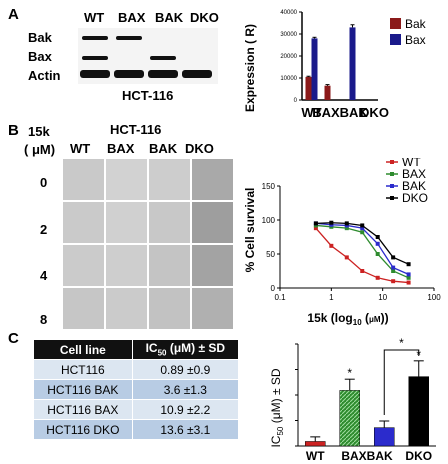 This screenshot has width=448, height=464. What do you see at coordinates (94, 17) in the screenshot?
I see `lane-label-wt: WT` at bounding box center [94, 17].